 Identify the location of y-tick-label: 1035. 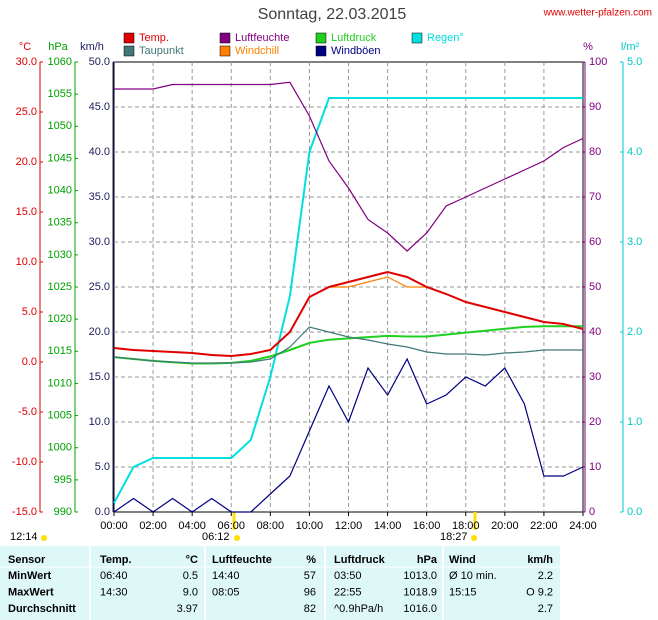
(60, 223).